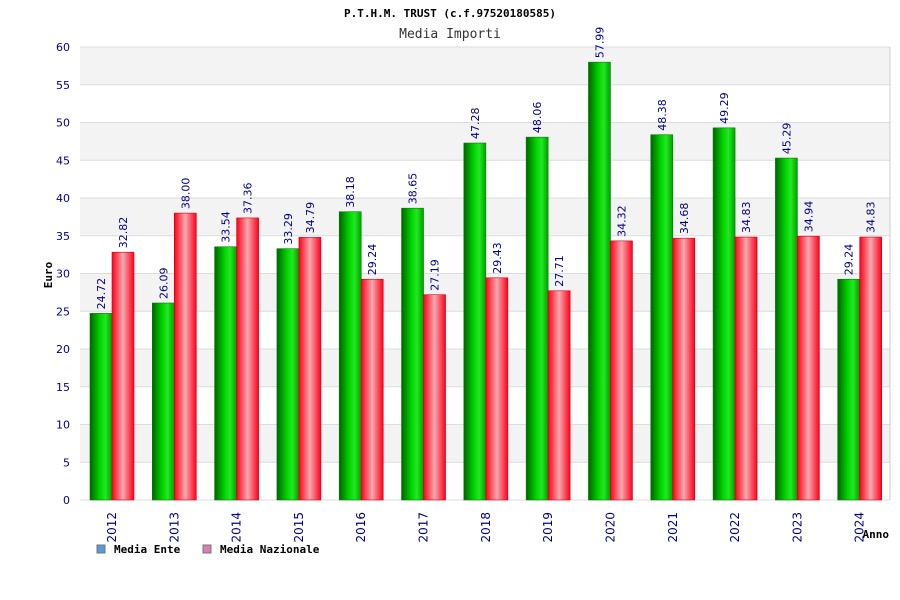 This screenshot has width=900, height=600. I want to click on x-tick-label: 2024, so click(860, 527).